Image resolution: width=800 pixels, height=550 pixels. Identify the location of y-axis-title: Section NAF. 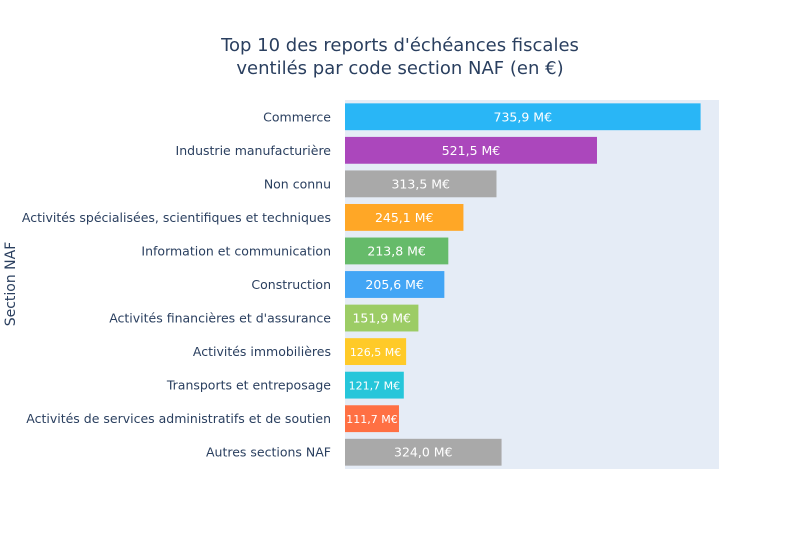
(11, 284).